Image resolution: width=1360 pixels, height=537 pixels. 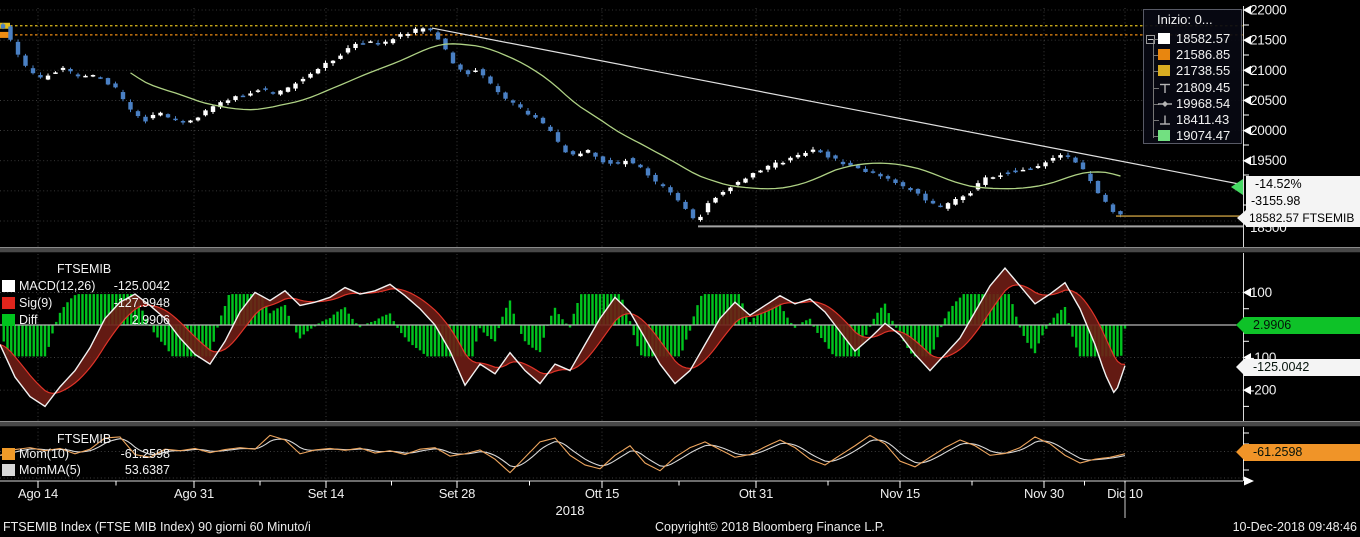 I want to click on macd-row-sig: Sig(9) -127.9948, so click(x=87, y=303).